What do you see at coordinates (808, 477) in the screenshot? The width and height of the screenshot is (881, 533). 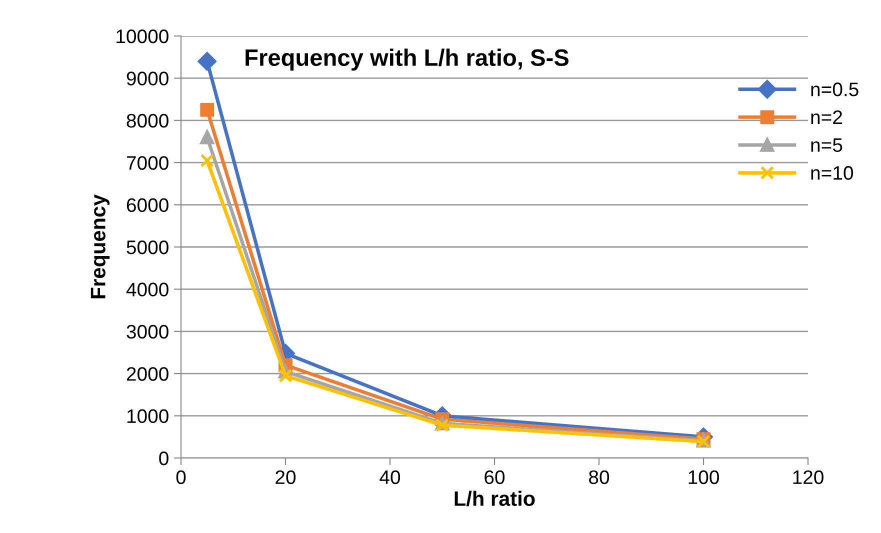 I see `x-tick-label: 120` at bounding box center [808, 477].